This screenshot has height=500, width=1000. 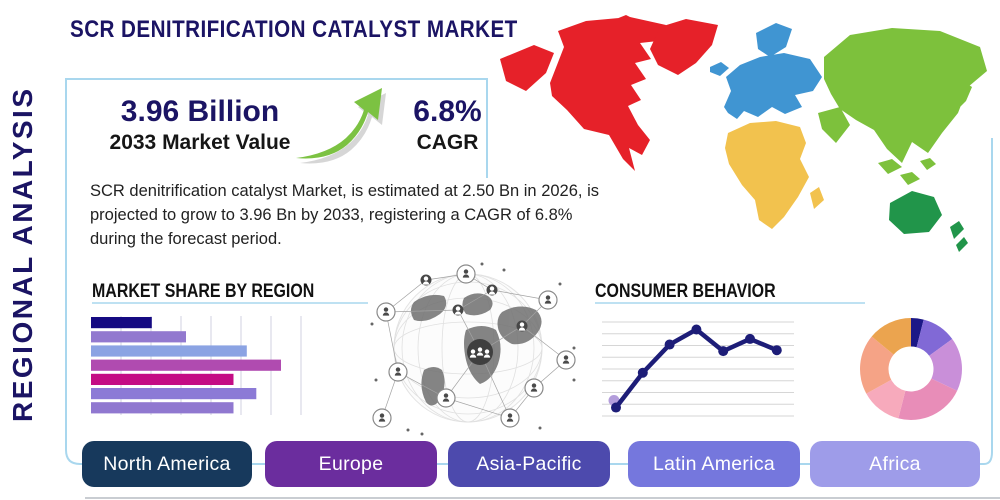 What do you see at coordinates (200, 111) in the screenshot?
I see `market-value: 3.96 Billion` at bounding box center [200, 111].